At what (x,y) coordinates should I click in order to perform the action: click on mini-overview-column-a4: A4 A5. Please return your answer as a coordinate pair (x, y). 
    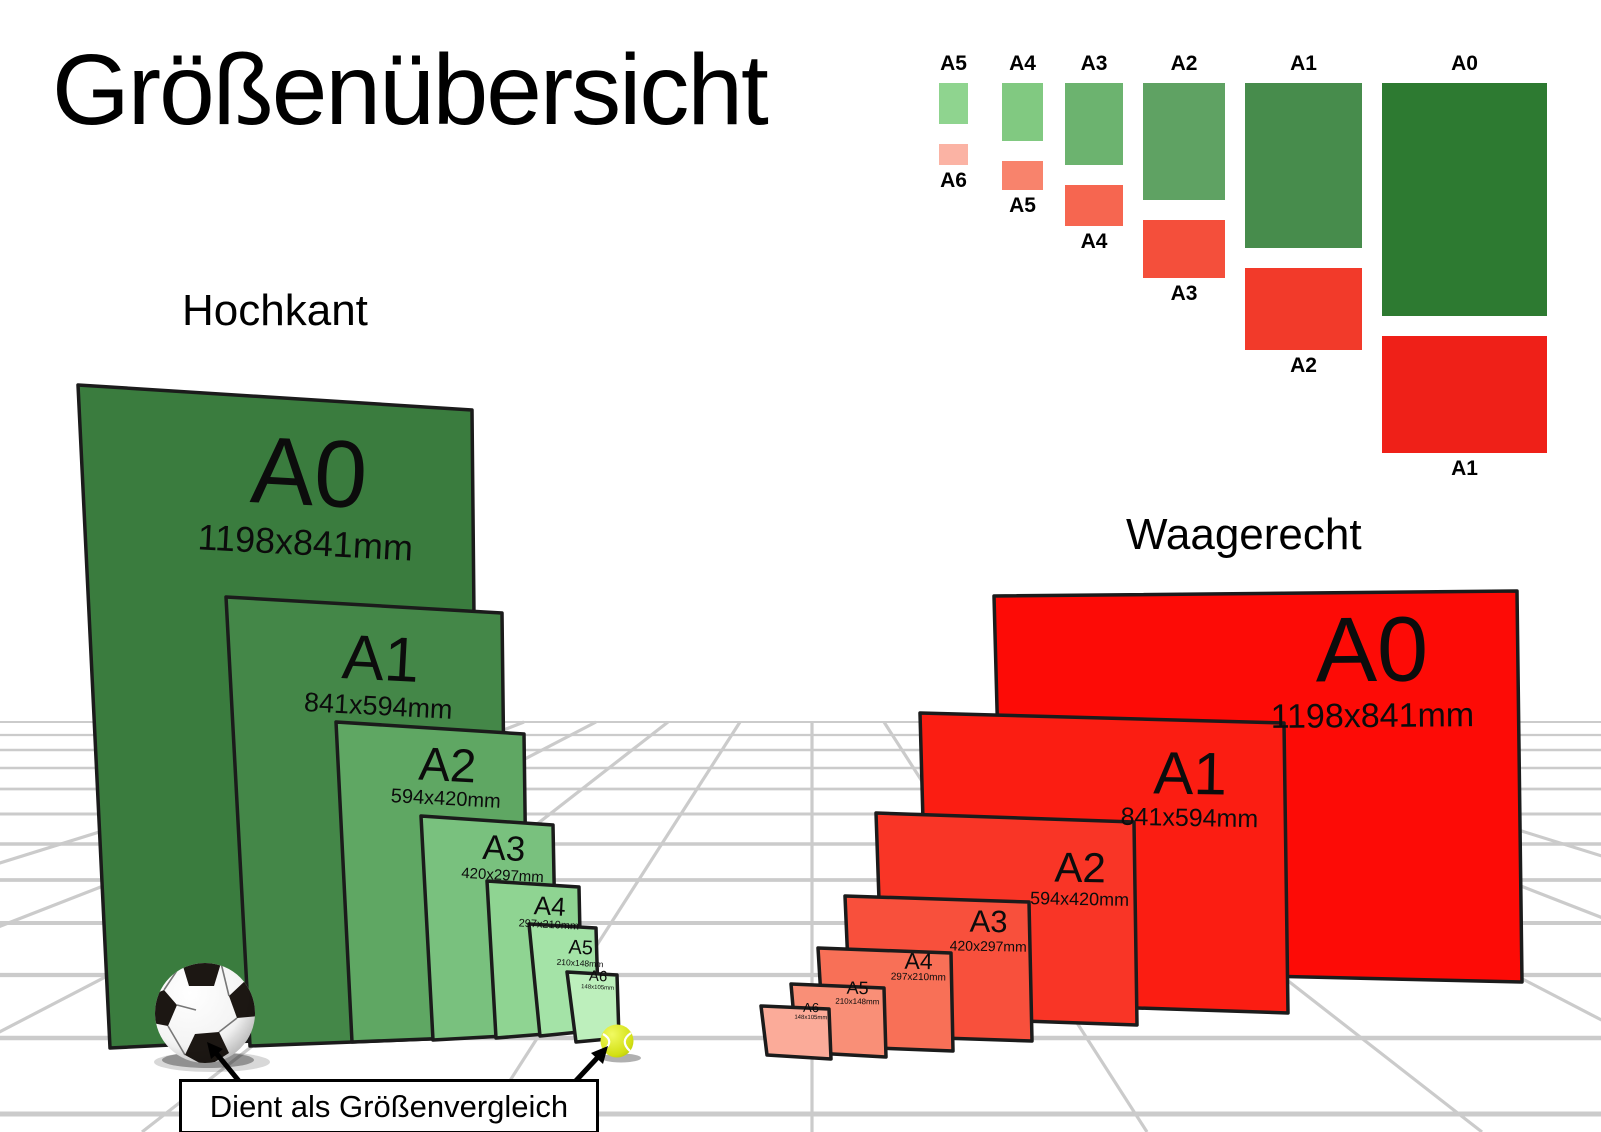
    Looking at the image, I should click on (1022, 135).